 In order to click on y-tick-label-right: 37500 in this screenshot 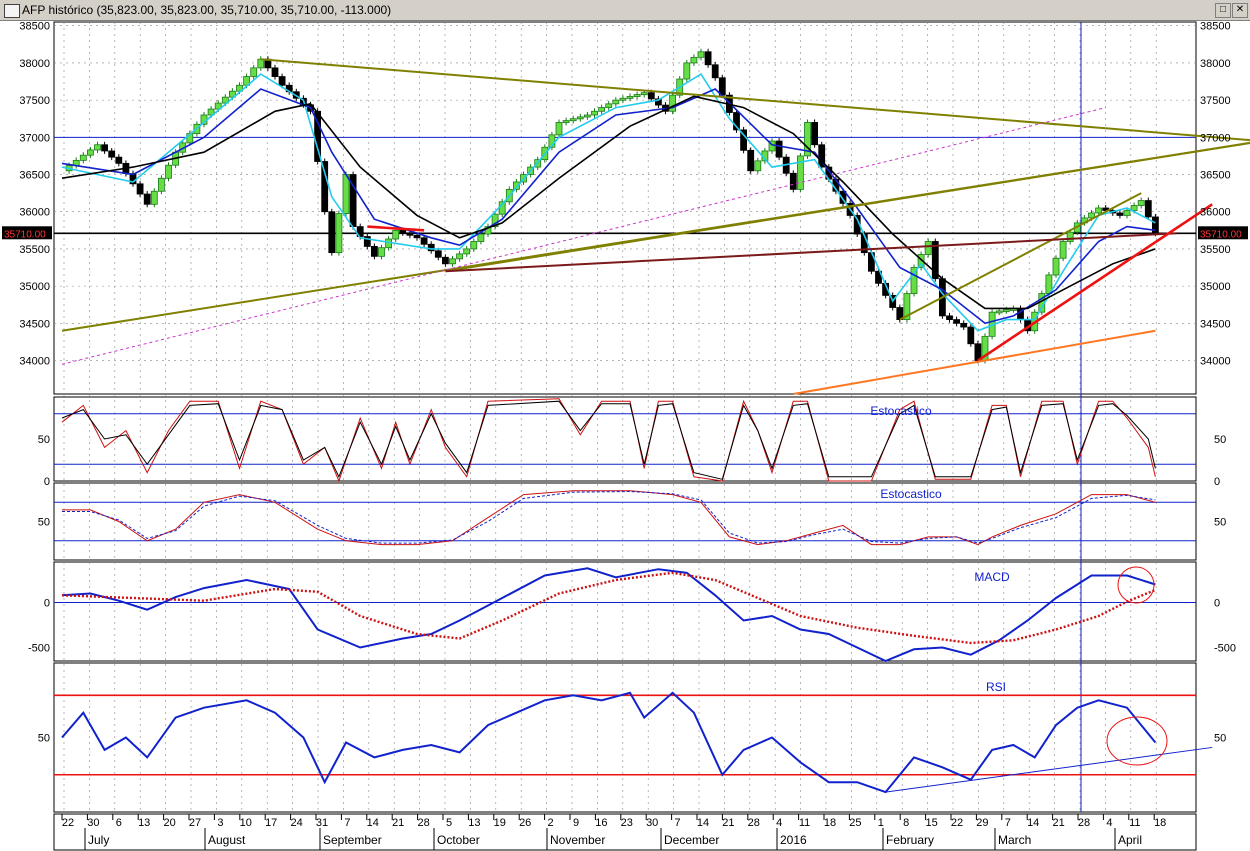, I will do `click(1215, 101)`.